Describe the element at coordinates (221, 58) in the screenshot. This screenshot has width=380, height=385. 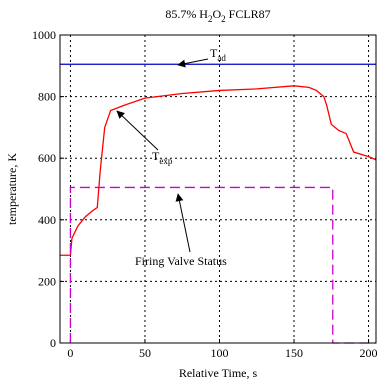
I see `label-sub: ad` at that location.